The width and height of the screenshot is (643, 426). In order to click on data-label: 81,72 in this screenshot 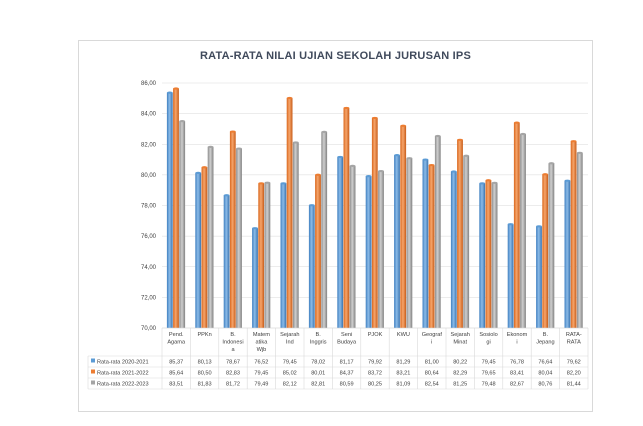, I will do `click(233, 385)`.